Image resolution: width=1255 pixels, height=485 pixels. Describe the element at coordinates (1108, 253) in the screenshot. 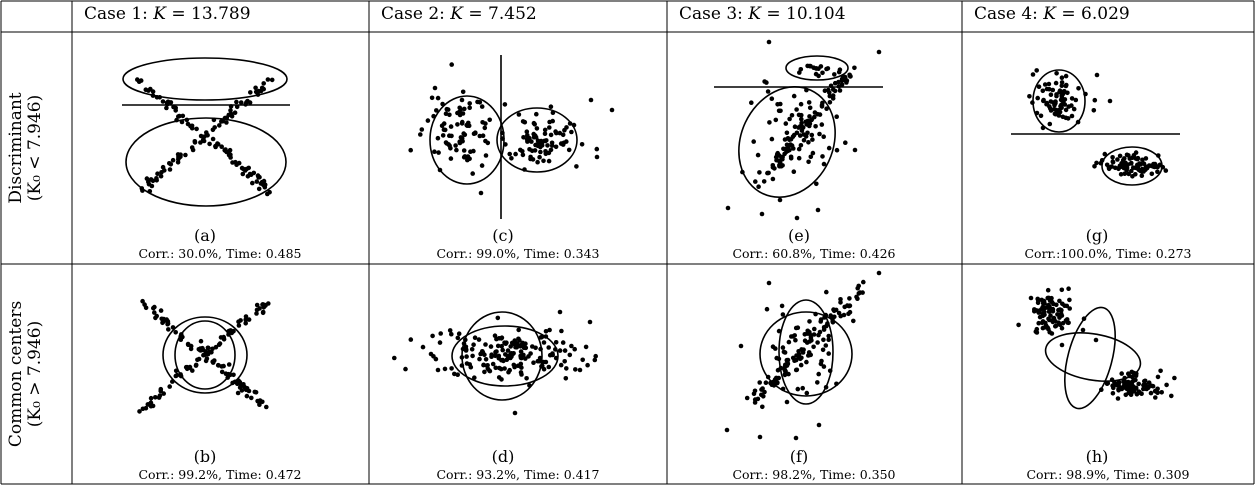

I see `panel-caption-g: Corr.:100.0%, Time: 0.273` at that location.